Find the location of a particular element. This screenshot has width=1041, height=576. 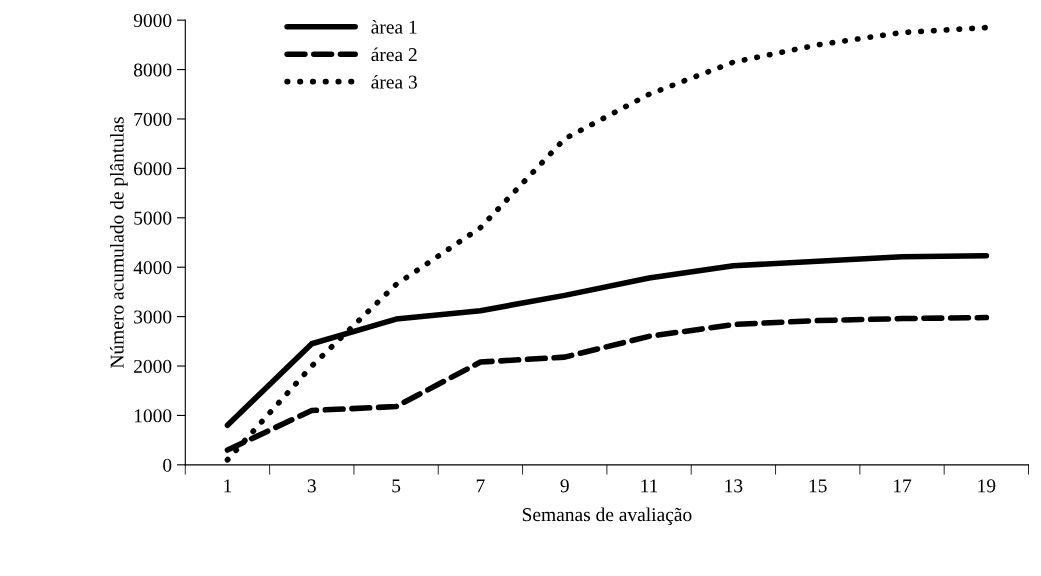

y-tick-label: 5000 is located at coordinates (153, 218).